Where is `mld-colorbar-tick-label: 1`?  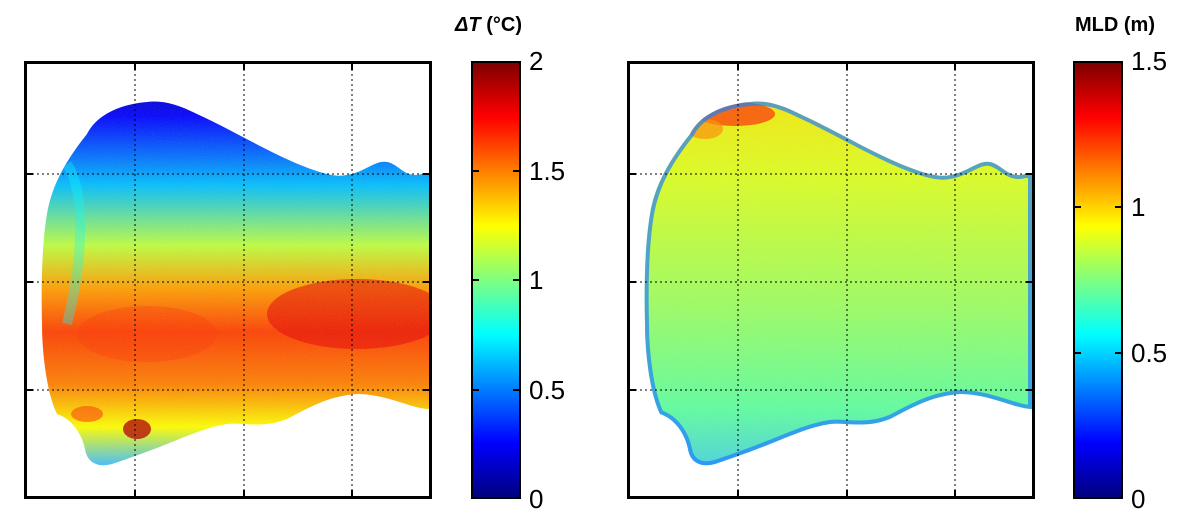
mld-colorbar-tick-label: 1 is located at coordinates (1138, 207).